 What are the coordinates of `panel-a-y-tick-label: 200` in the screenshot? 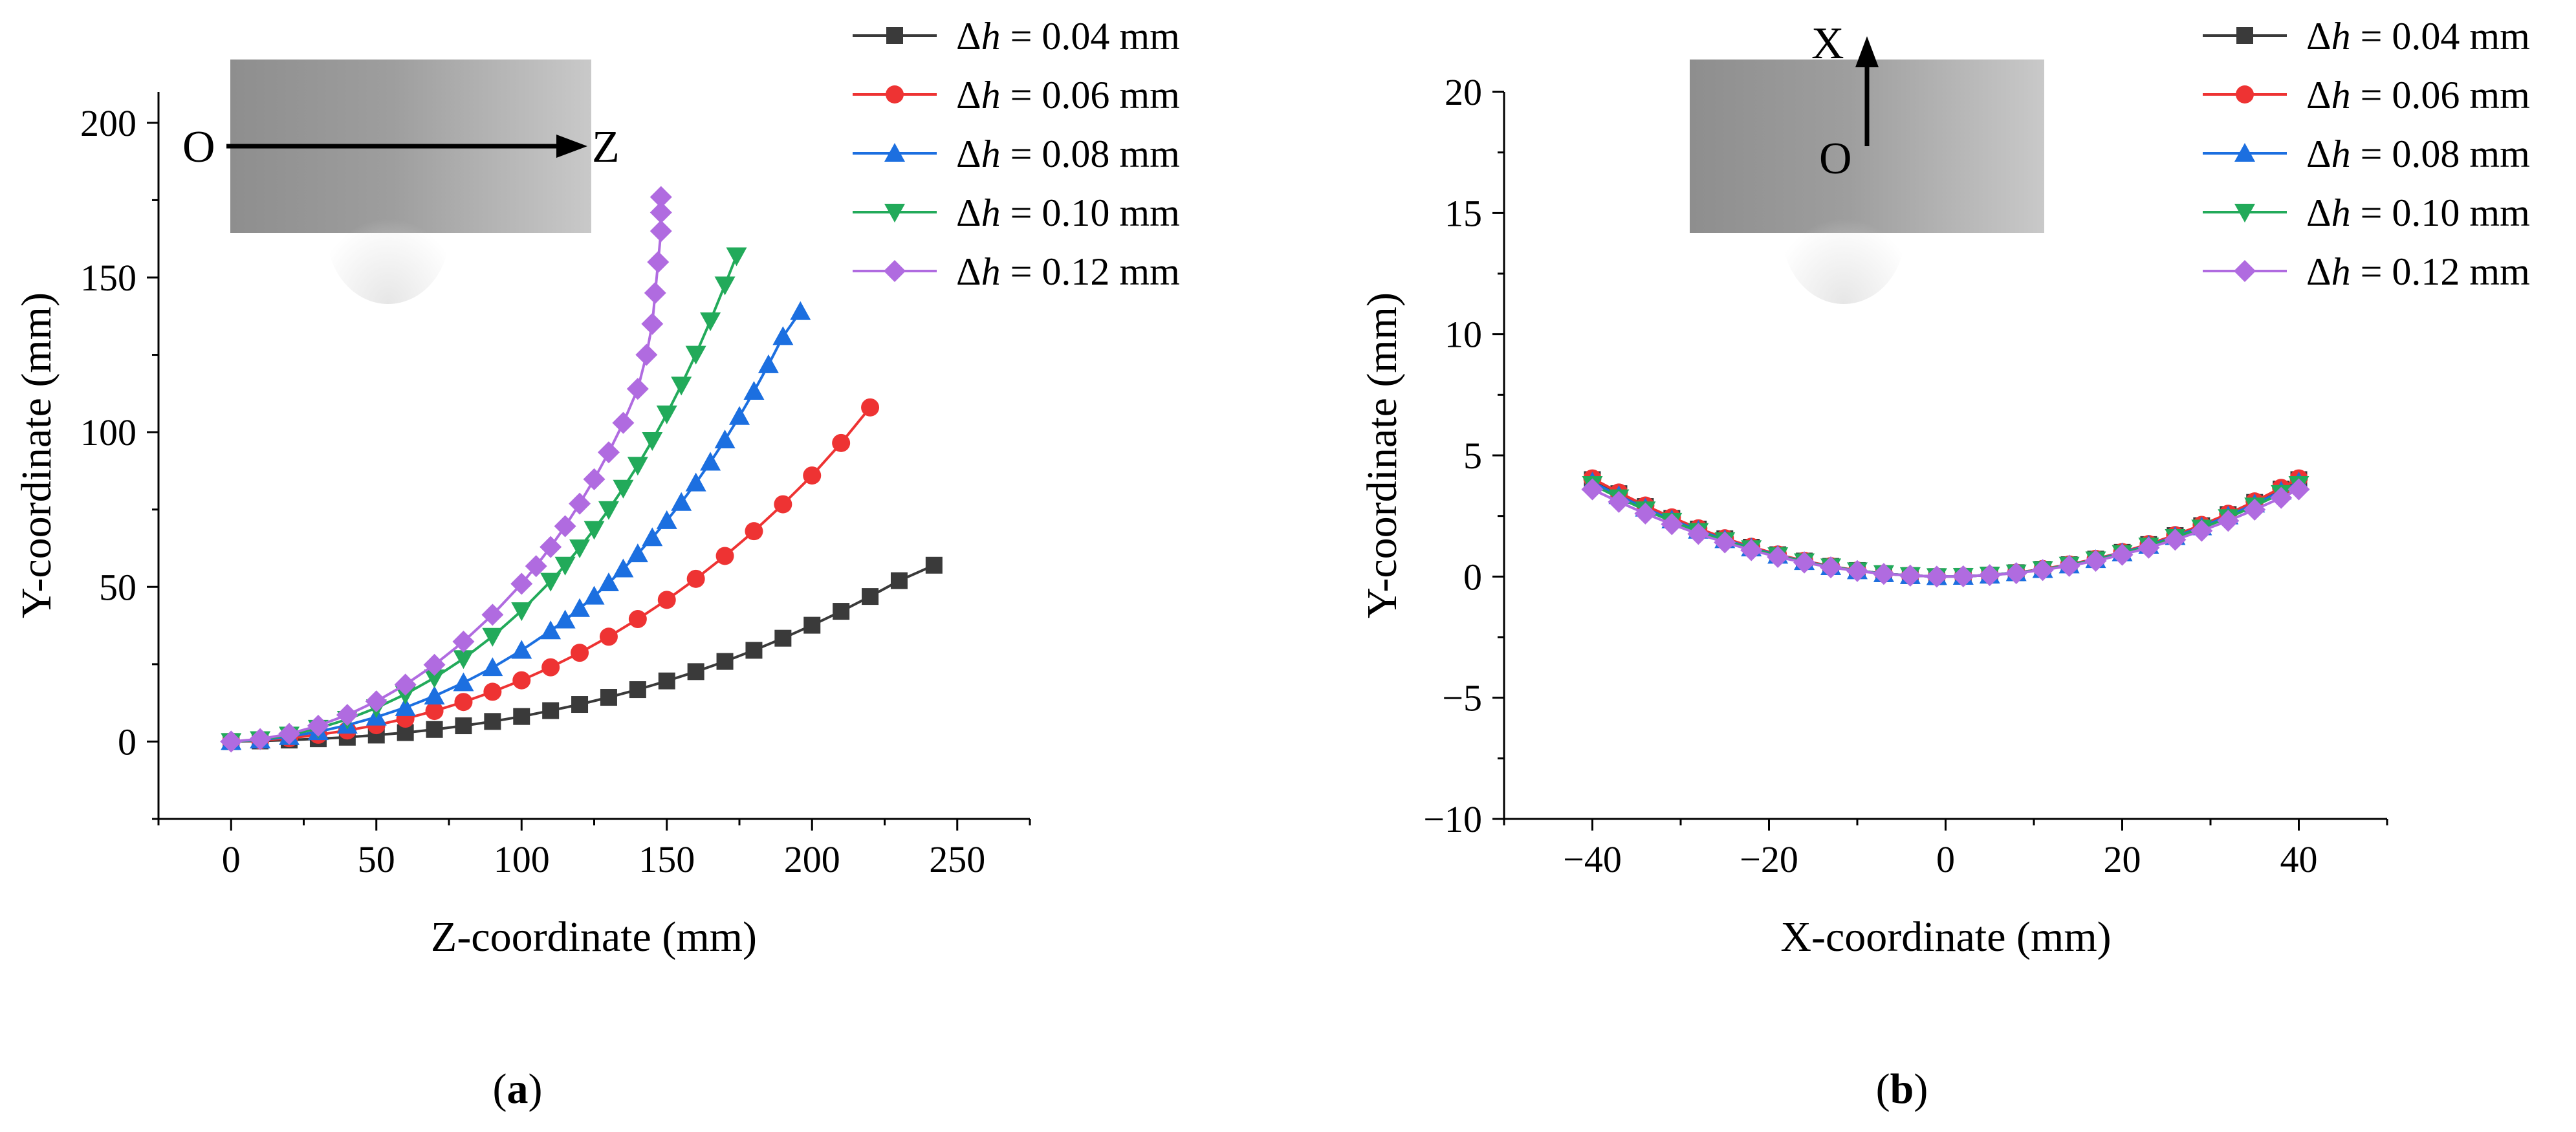 It's located at (108, 123).